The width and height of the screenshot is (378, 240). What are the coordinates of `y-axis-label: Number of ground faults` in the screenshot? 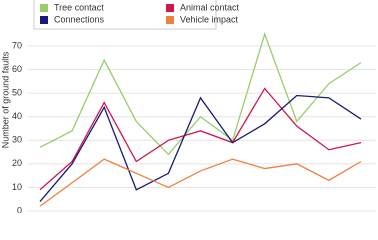 It's located at (5, 99).